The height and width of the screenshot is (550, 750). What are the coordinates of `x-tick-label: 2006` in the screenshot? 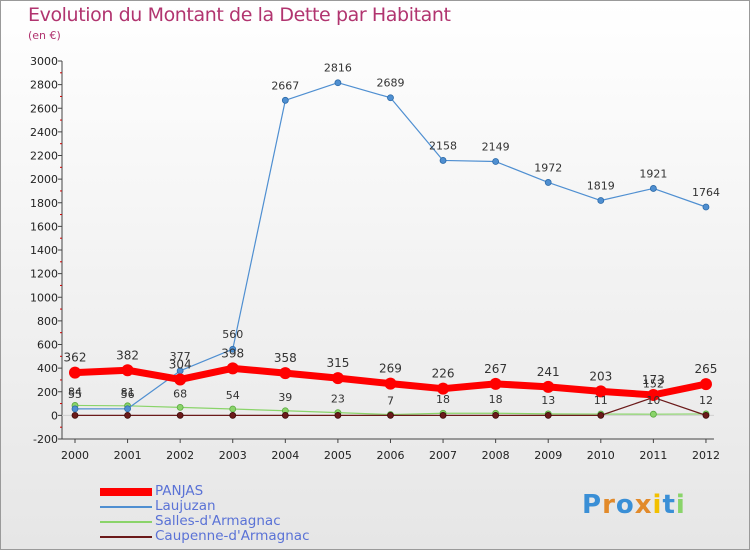 It's located at (390, 455).